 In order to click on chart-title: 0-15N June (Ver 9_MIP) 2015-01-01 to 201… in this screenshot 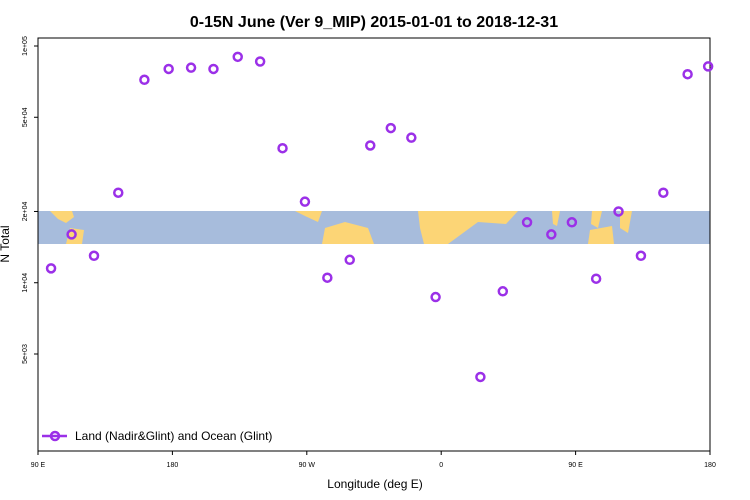, I will do `click(374, 22)`.